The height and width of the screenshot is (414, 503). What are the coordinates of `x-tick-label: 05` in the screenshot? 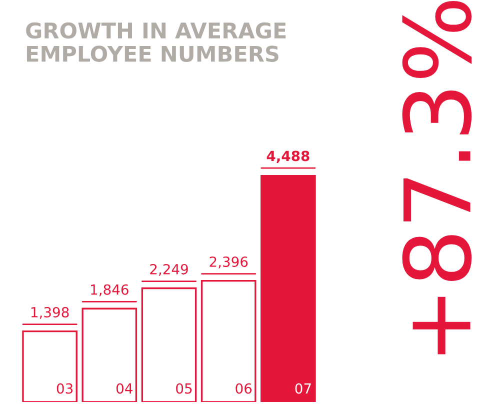 It's located at (184, 388).